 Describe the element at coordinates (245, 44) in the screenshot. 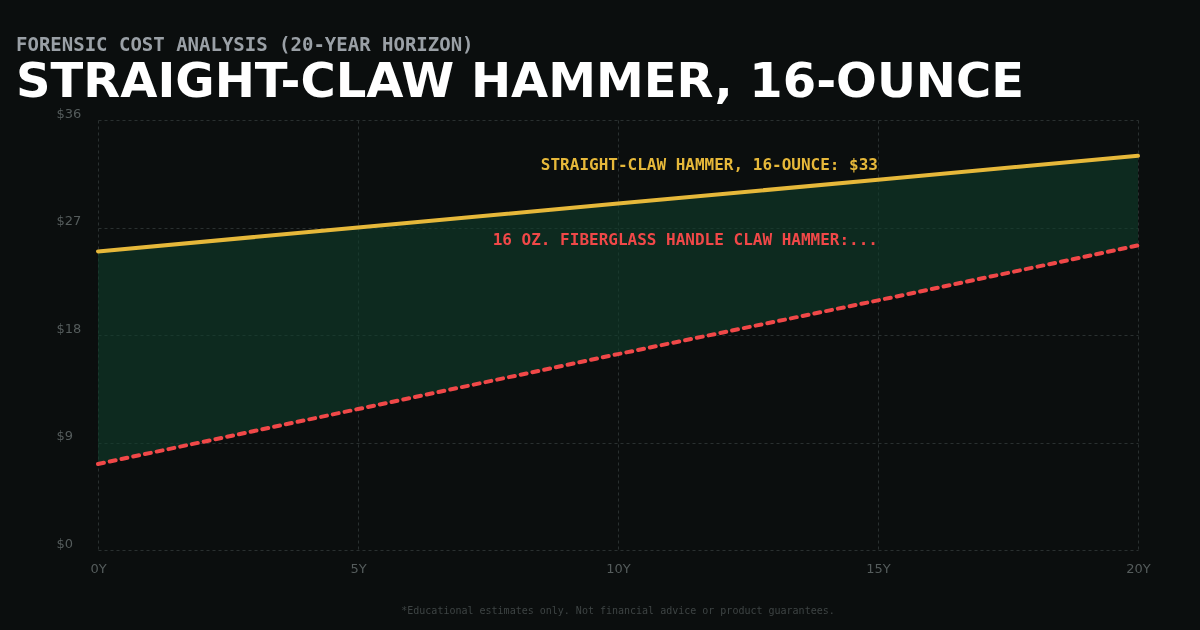

I see `chart-subtitle: FORENSIC COST ANALYSIS (20-YEAR HORIZON)` at that location.